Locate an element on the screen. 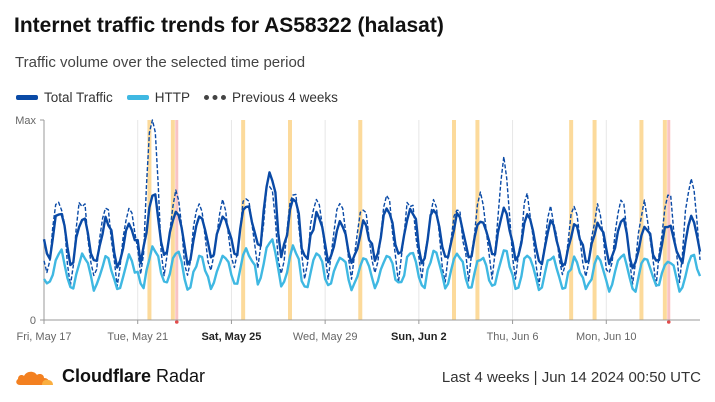 This screenshot has height=402, width=715. footer-range-info: Last 4 weeks | Jun 14 2024 00:50 UTC is located at coordinates (571, 377).